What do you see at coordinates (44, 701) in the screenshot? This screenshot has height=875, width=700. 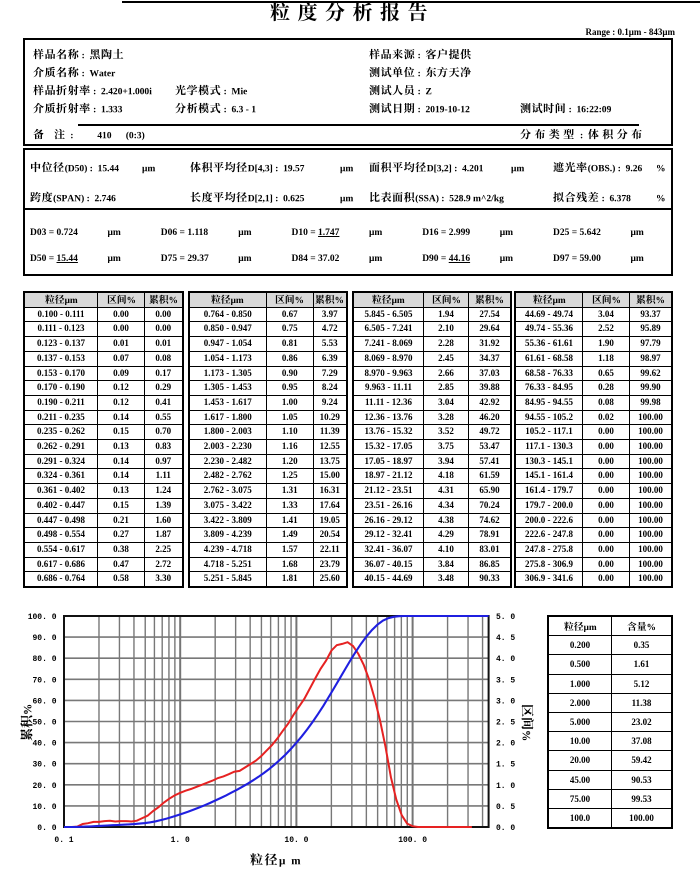 I see `svg-text: 60. 0` at bounding box center [44, 701].